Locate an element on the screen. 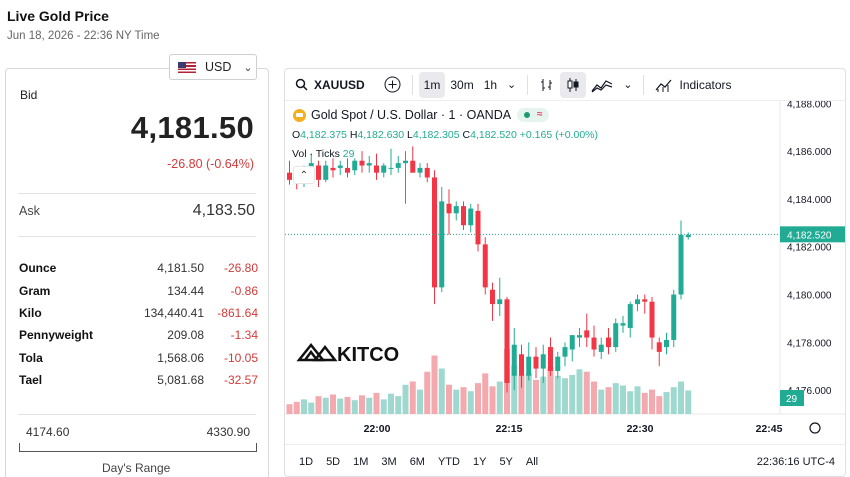  divider is located at coordinates (137, 414).